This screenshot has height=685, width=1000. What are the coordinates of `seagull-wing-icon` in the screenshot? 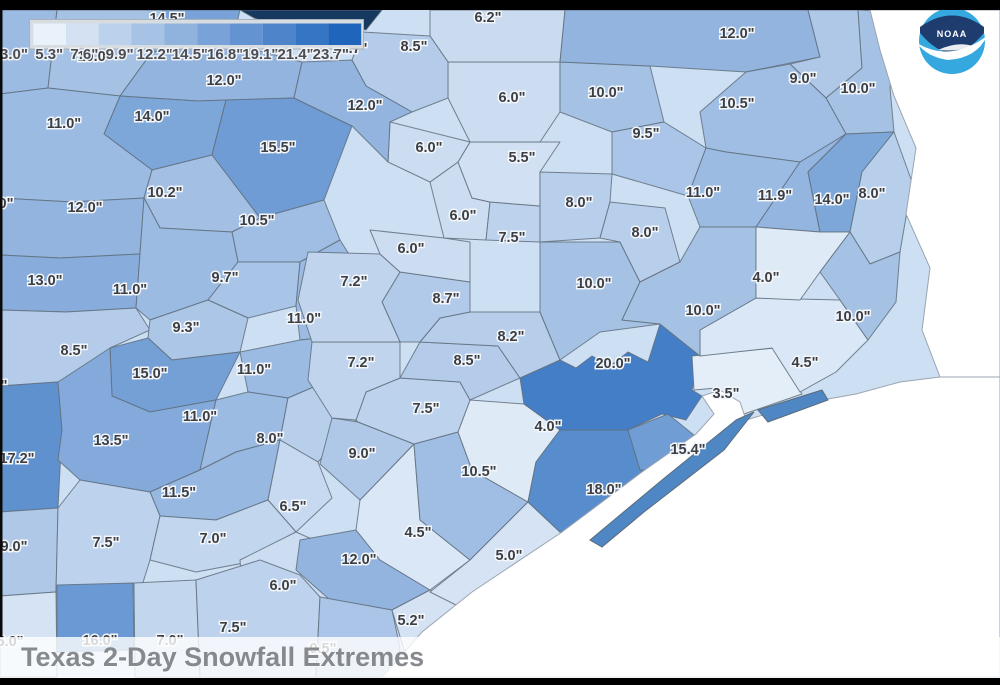 It's located at (955, 47).